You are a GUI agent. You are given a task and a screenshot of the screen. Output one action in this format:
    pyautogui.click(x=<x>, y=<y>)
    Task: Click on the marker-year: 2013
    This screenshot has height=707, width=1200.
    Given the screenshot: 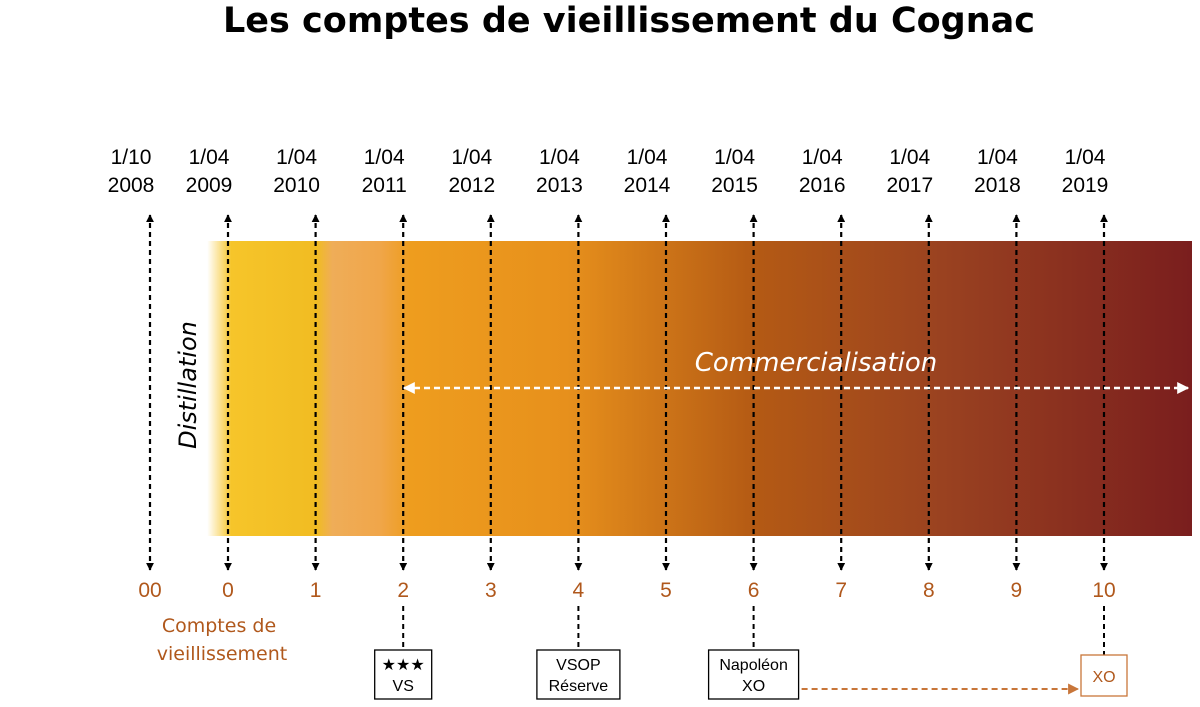 What is the action you would take?
    pyautogui.click(x=559, y=185)
    